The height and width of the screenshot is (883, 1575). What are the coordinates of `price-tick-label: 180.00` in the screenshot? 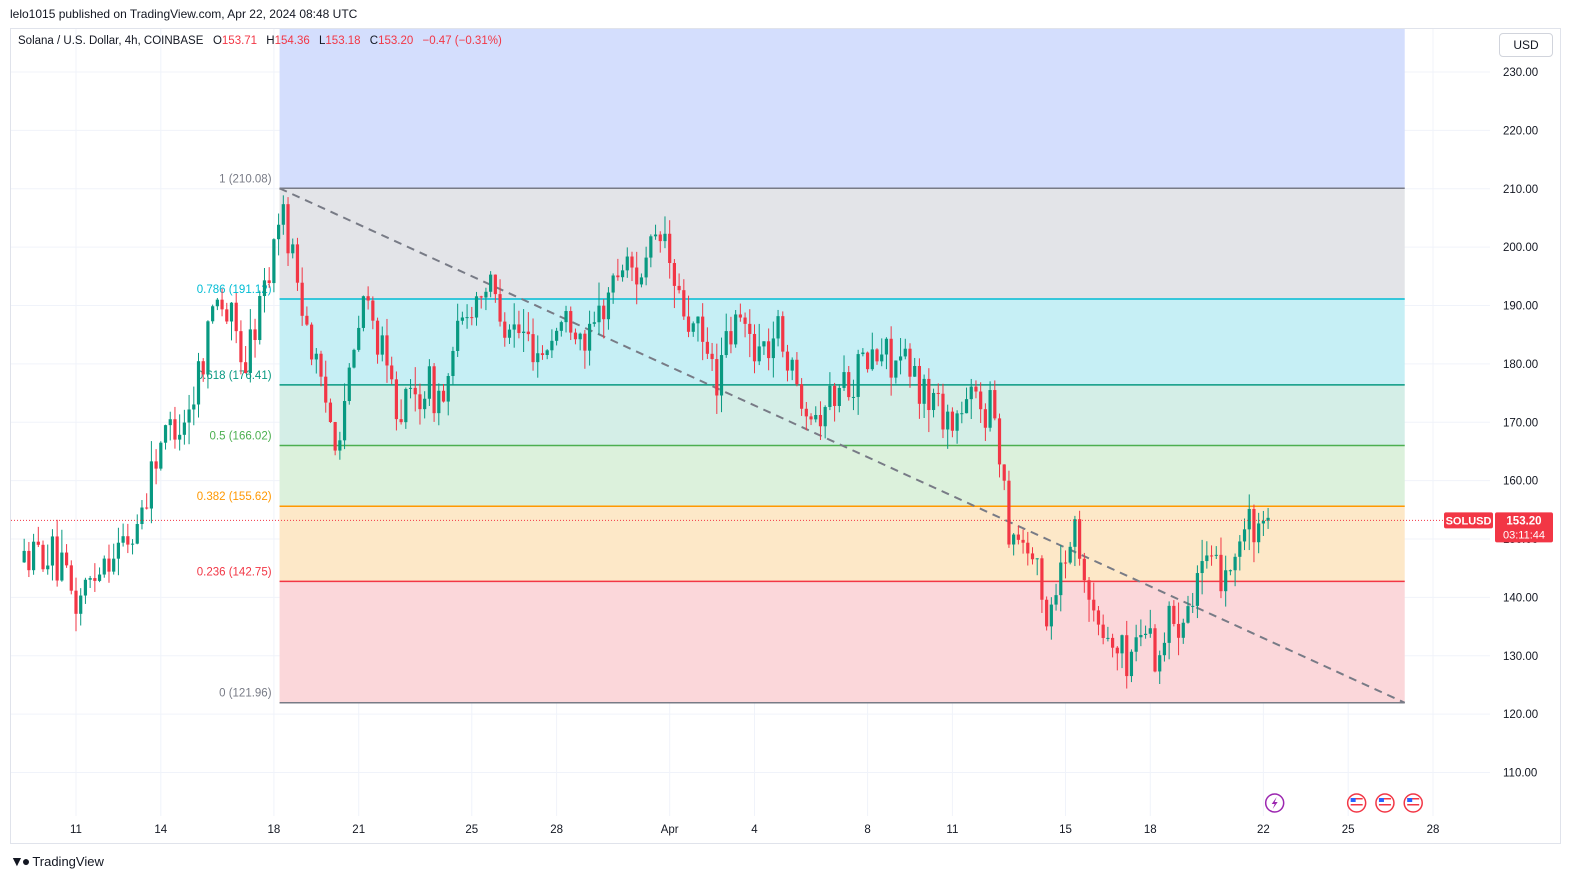 It's located at (1520, 365).